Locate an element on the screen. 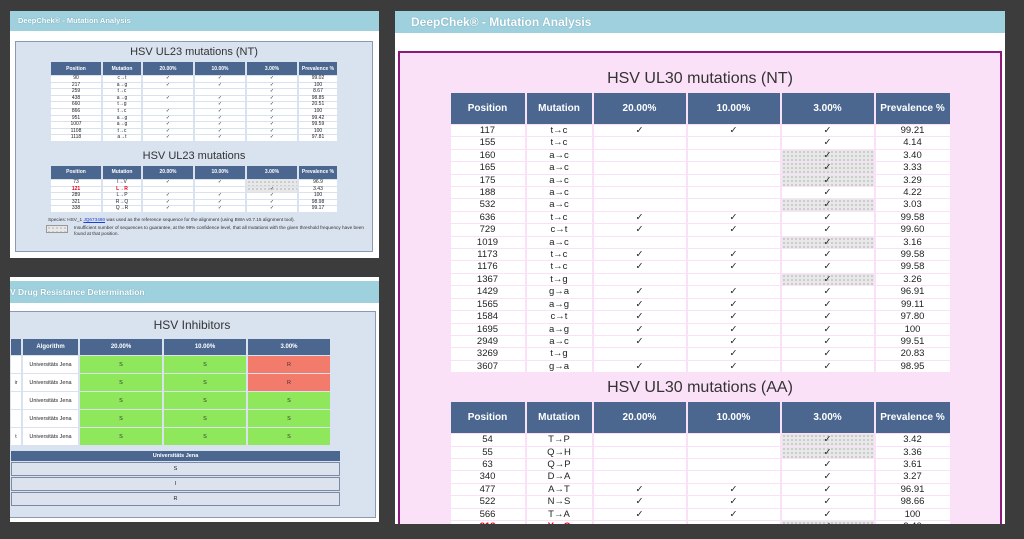 This screenshot has height=539, width=1024. position-cell: 951 is located at coordinates (76, 118).